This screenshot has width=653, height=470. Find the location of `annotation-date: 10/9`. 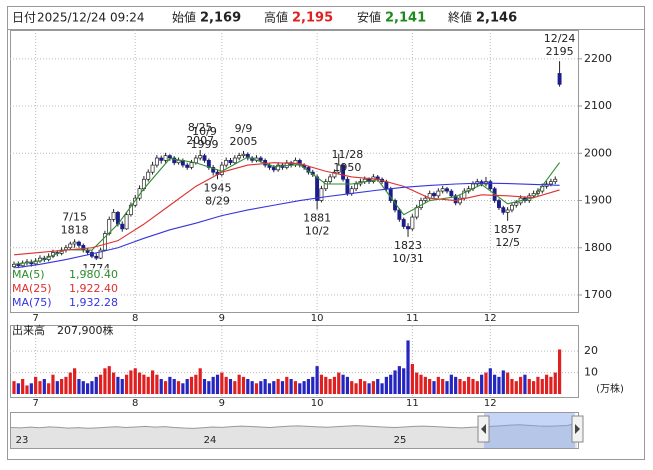

annotation-date: 10/9 is located at coordinates (204, 131).